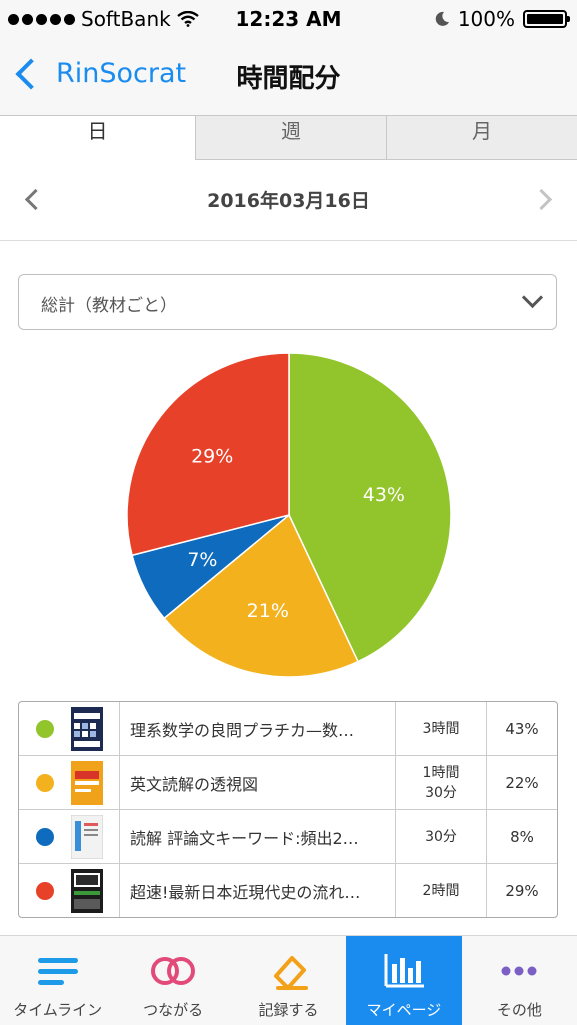 This screenshot has height=1025, width=577. What do you see at coordinates (521, 836) in the screenshot?
I see `time-percentage: 8%` at bounding box center [521, 836].